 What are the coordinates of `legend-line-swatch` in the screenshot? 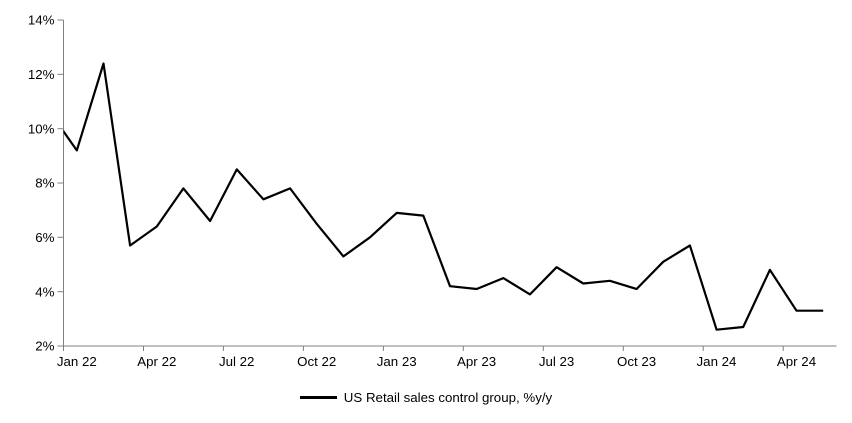 It's located at (318, 397).